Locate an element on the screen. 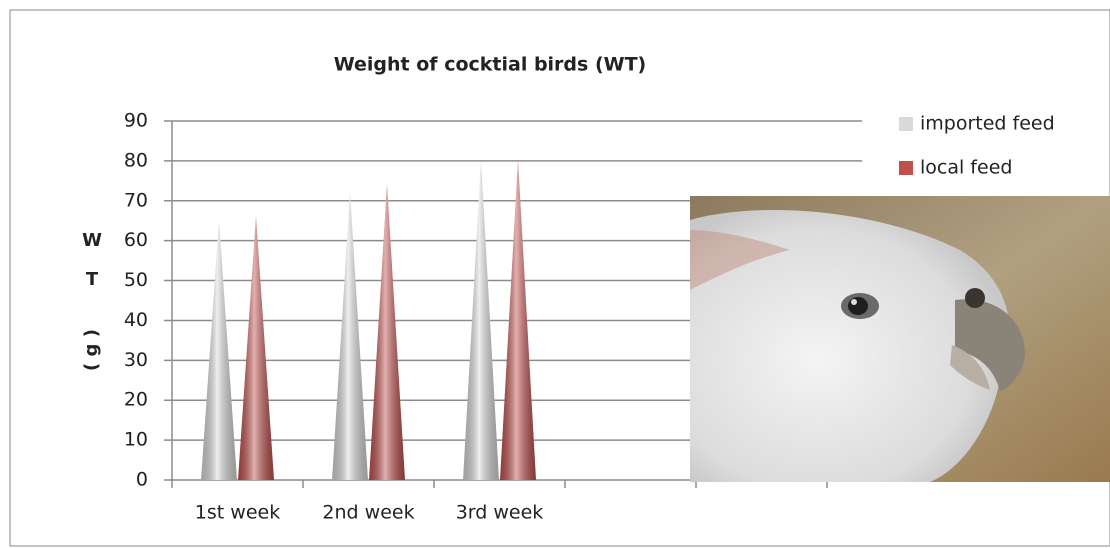 The image size is (1110, 548). chart-title: Weight of cocktial birds (WT) is located at coordinates (490, 65).